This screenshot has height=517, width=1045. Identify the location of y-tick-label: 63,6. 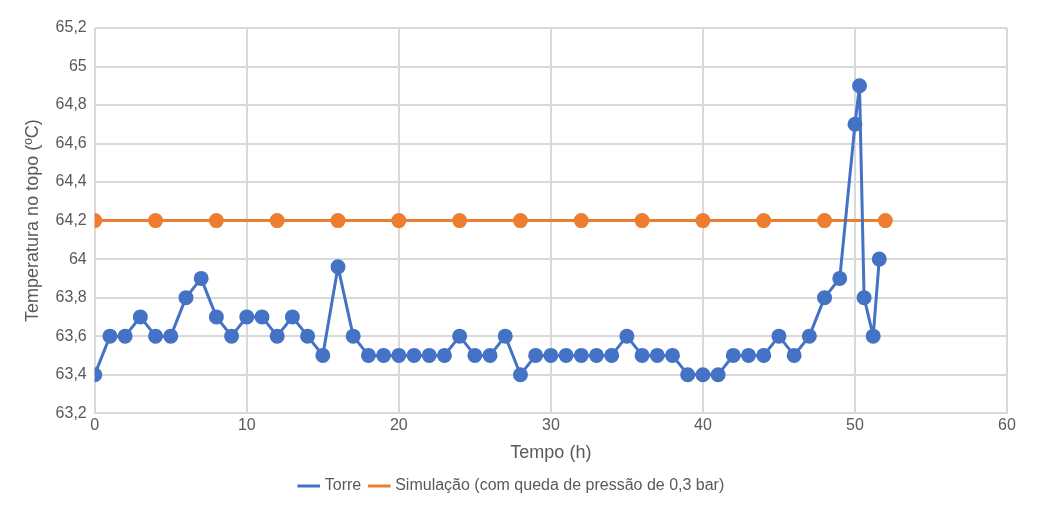
(71, 335).